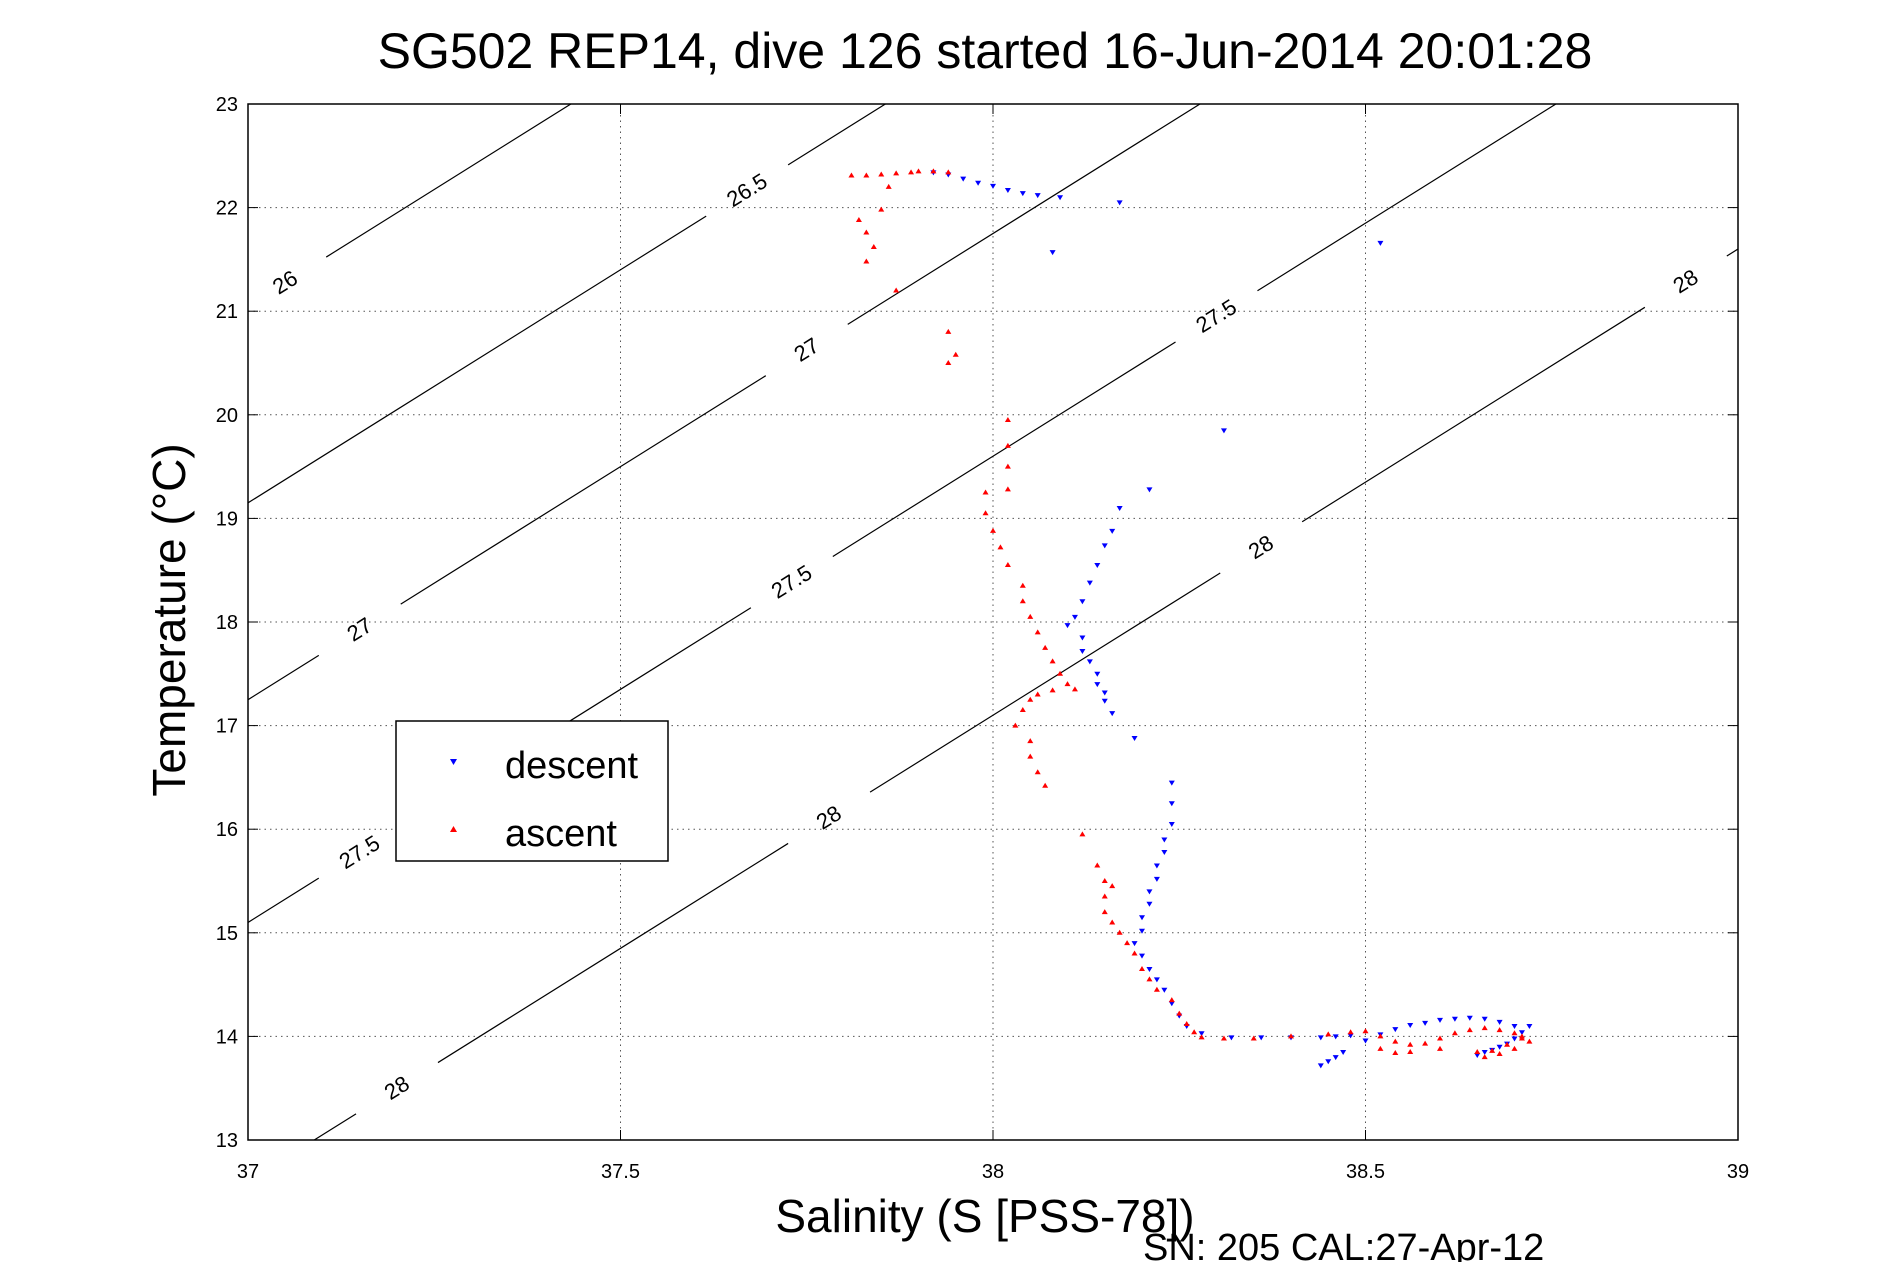 The image size is (1891, 1262). What do you see at coordinates (227, 209) in the screenshot?
I see `y-tick-label: 22` at bounding box center [227, 209].